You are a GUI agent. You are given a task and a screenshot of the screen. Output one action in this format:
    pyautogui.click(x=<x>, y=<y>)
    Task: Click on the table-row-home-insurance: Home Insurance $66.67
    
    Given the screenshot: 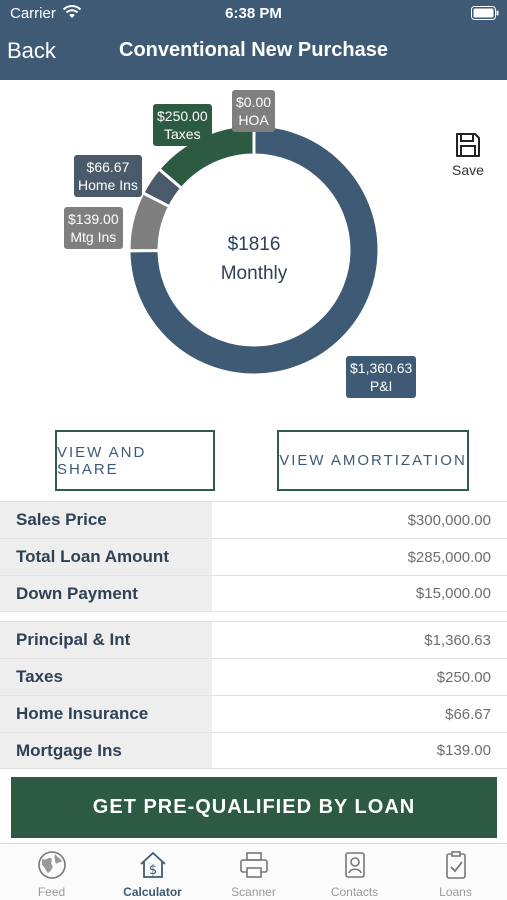 What is the action you would take?
    pyautogui.click(x=253, y=713)
    